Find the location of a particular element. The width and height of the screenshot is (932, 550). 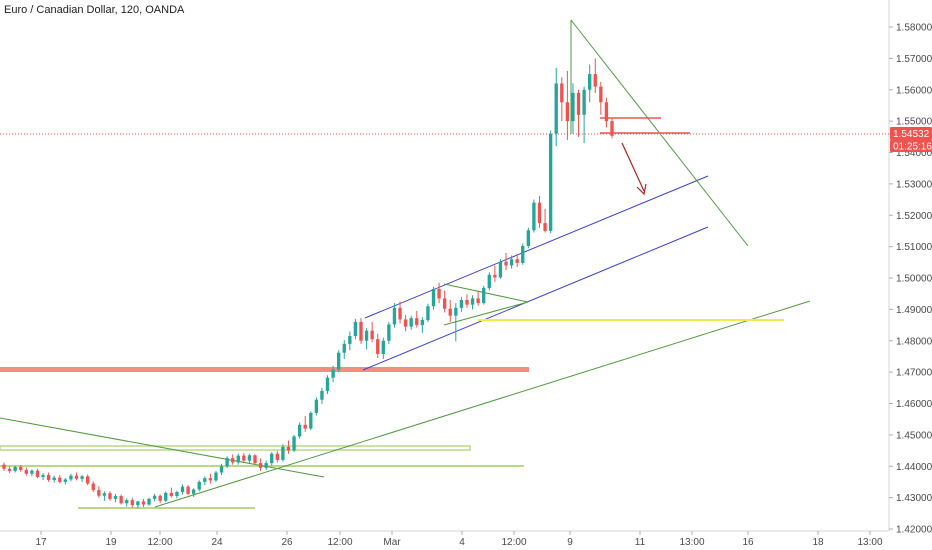

x-tick-label: 9 is located at coordinates (570, 542).